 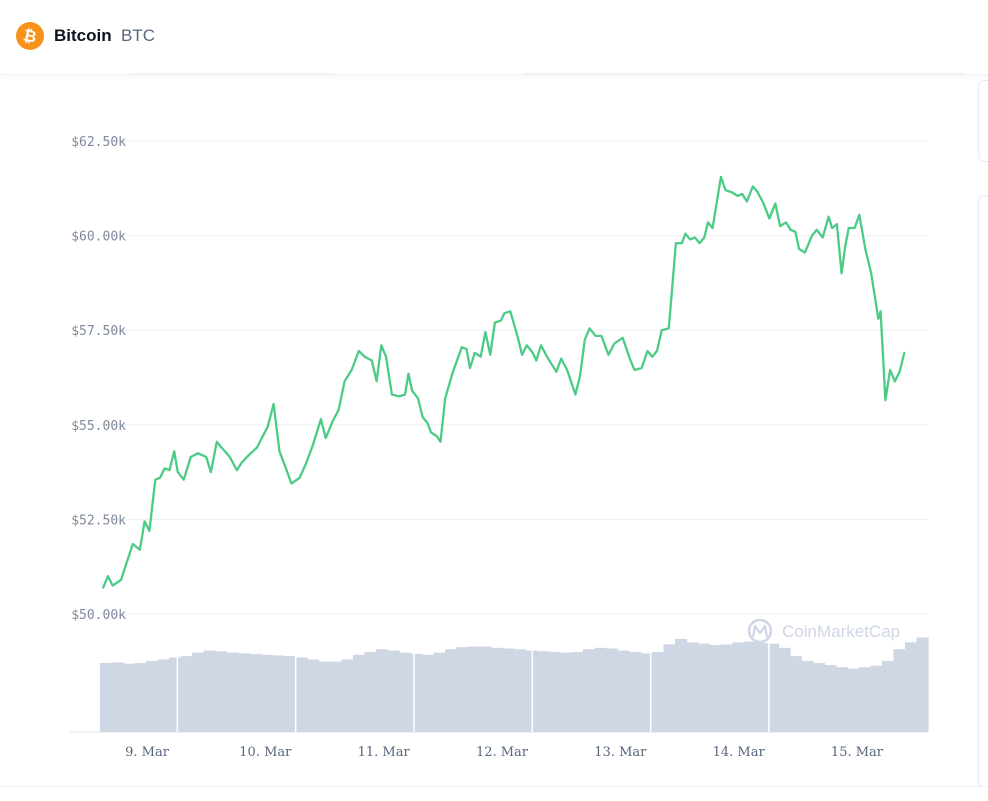 I want to click on coin-header: ₿ Bitcoin BTC, so click(x=494, y=37).